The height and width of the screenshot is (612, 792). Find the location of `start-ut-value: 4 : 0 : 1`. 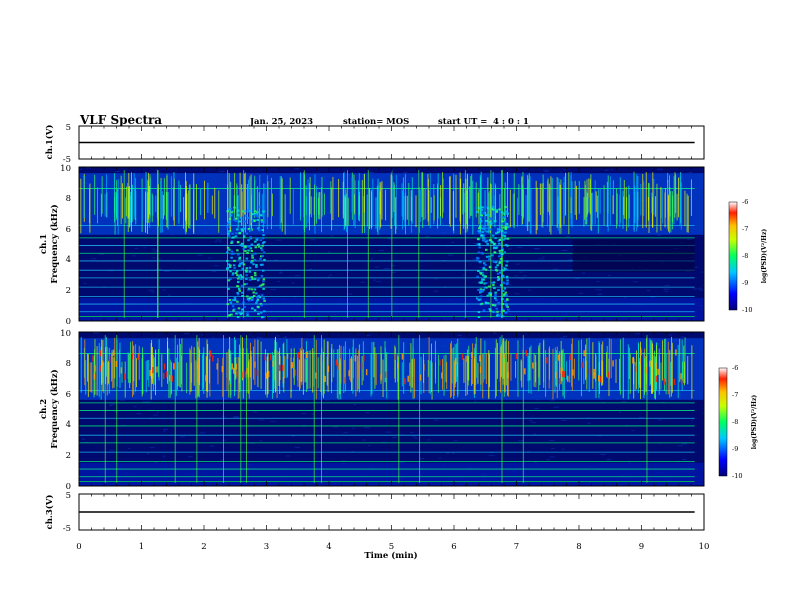

start-ut-value: 4 : 0 : 1 is located at coordinates (511, 122).